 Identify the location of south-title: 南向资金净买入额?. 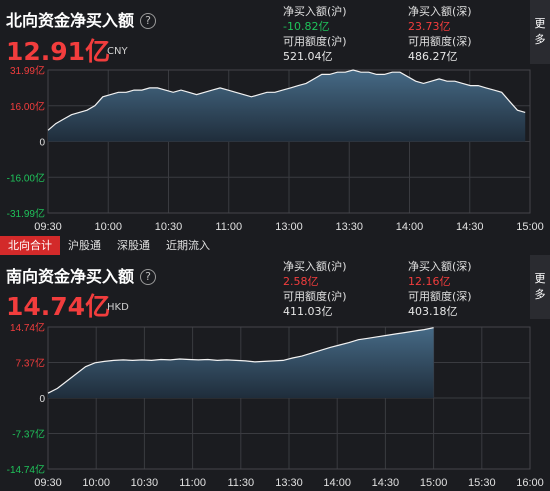
(81, 275).